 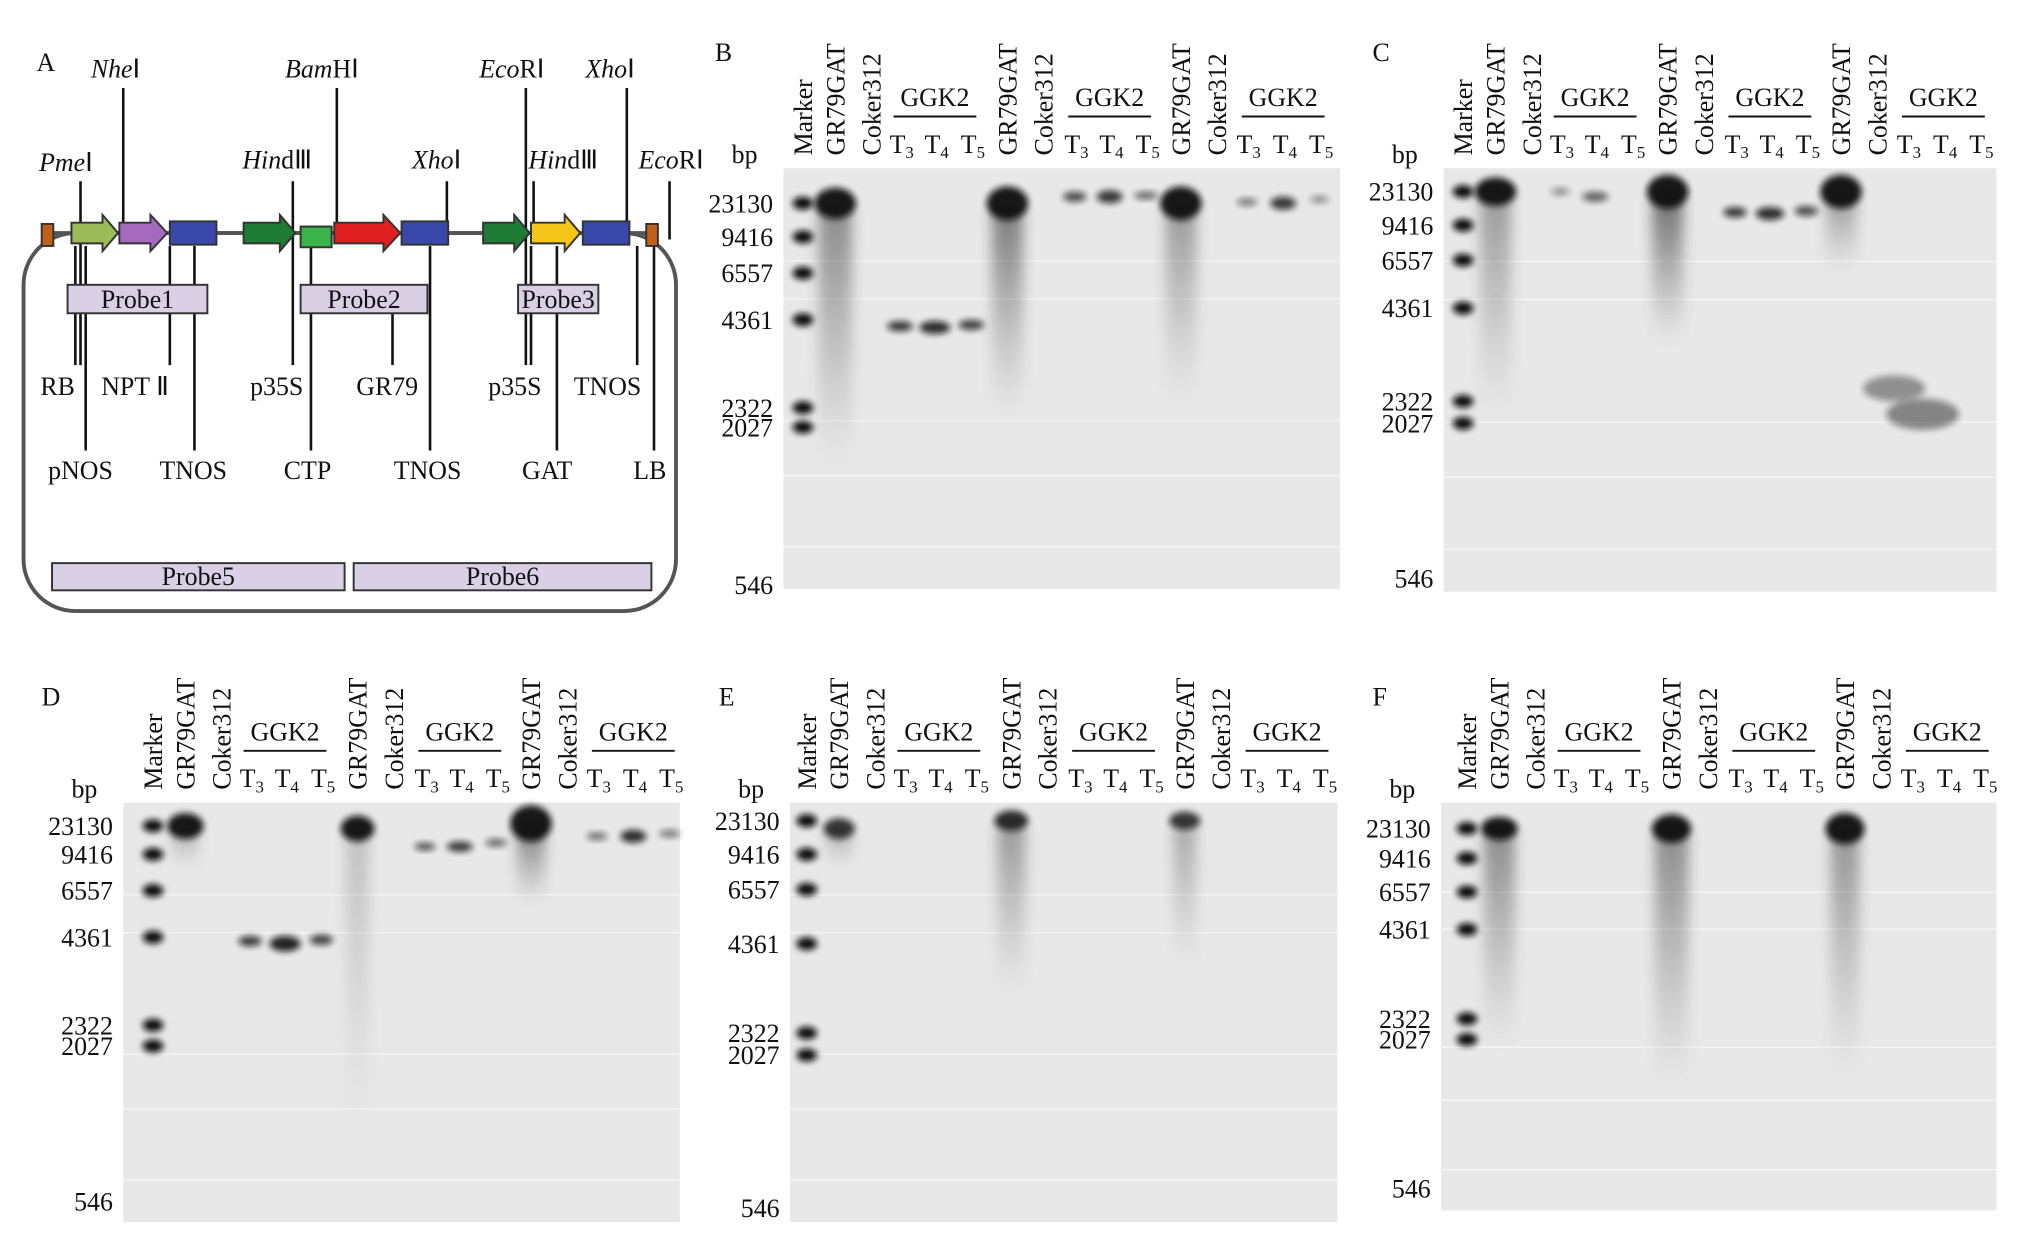 What do you see at coordinates (80, 470) in the screenshot?
I see `element-label: pNOS` at bounding box center [80, 470].